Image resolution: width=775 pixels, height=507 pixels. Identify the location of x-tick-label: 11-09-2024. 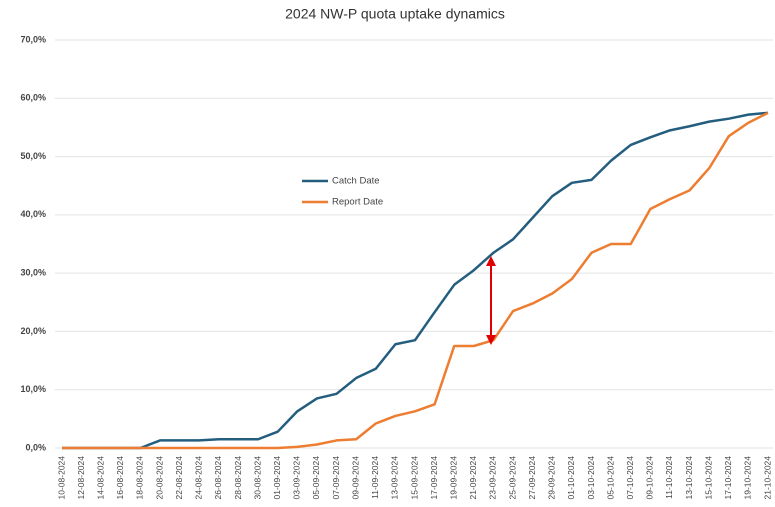
(375, 477).